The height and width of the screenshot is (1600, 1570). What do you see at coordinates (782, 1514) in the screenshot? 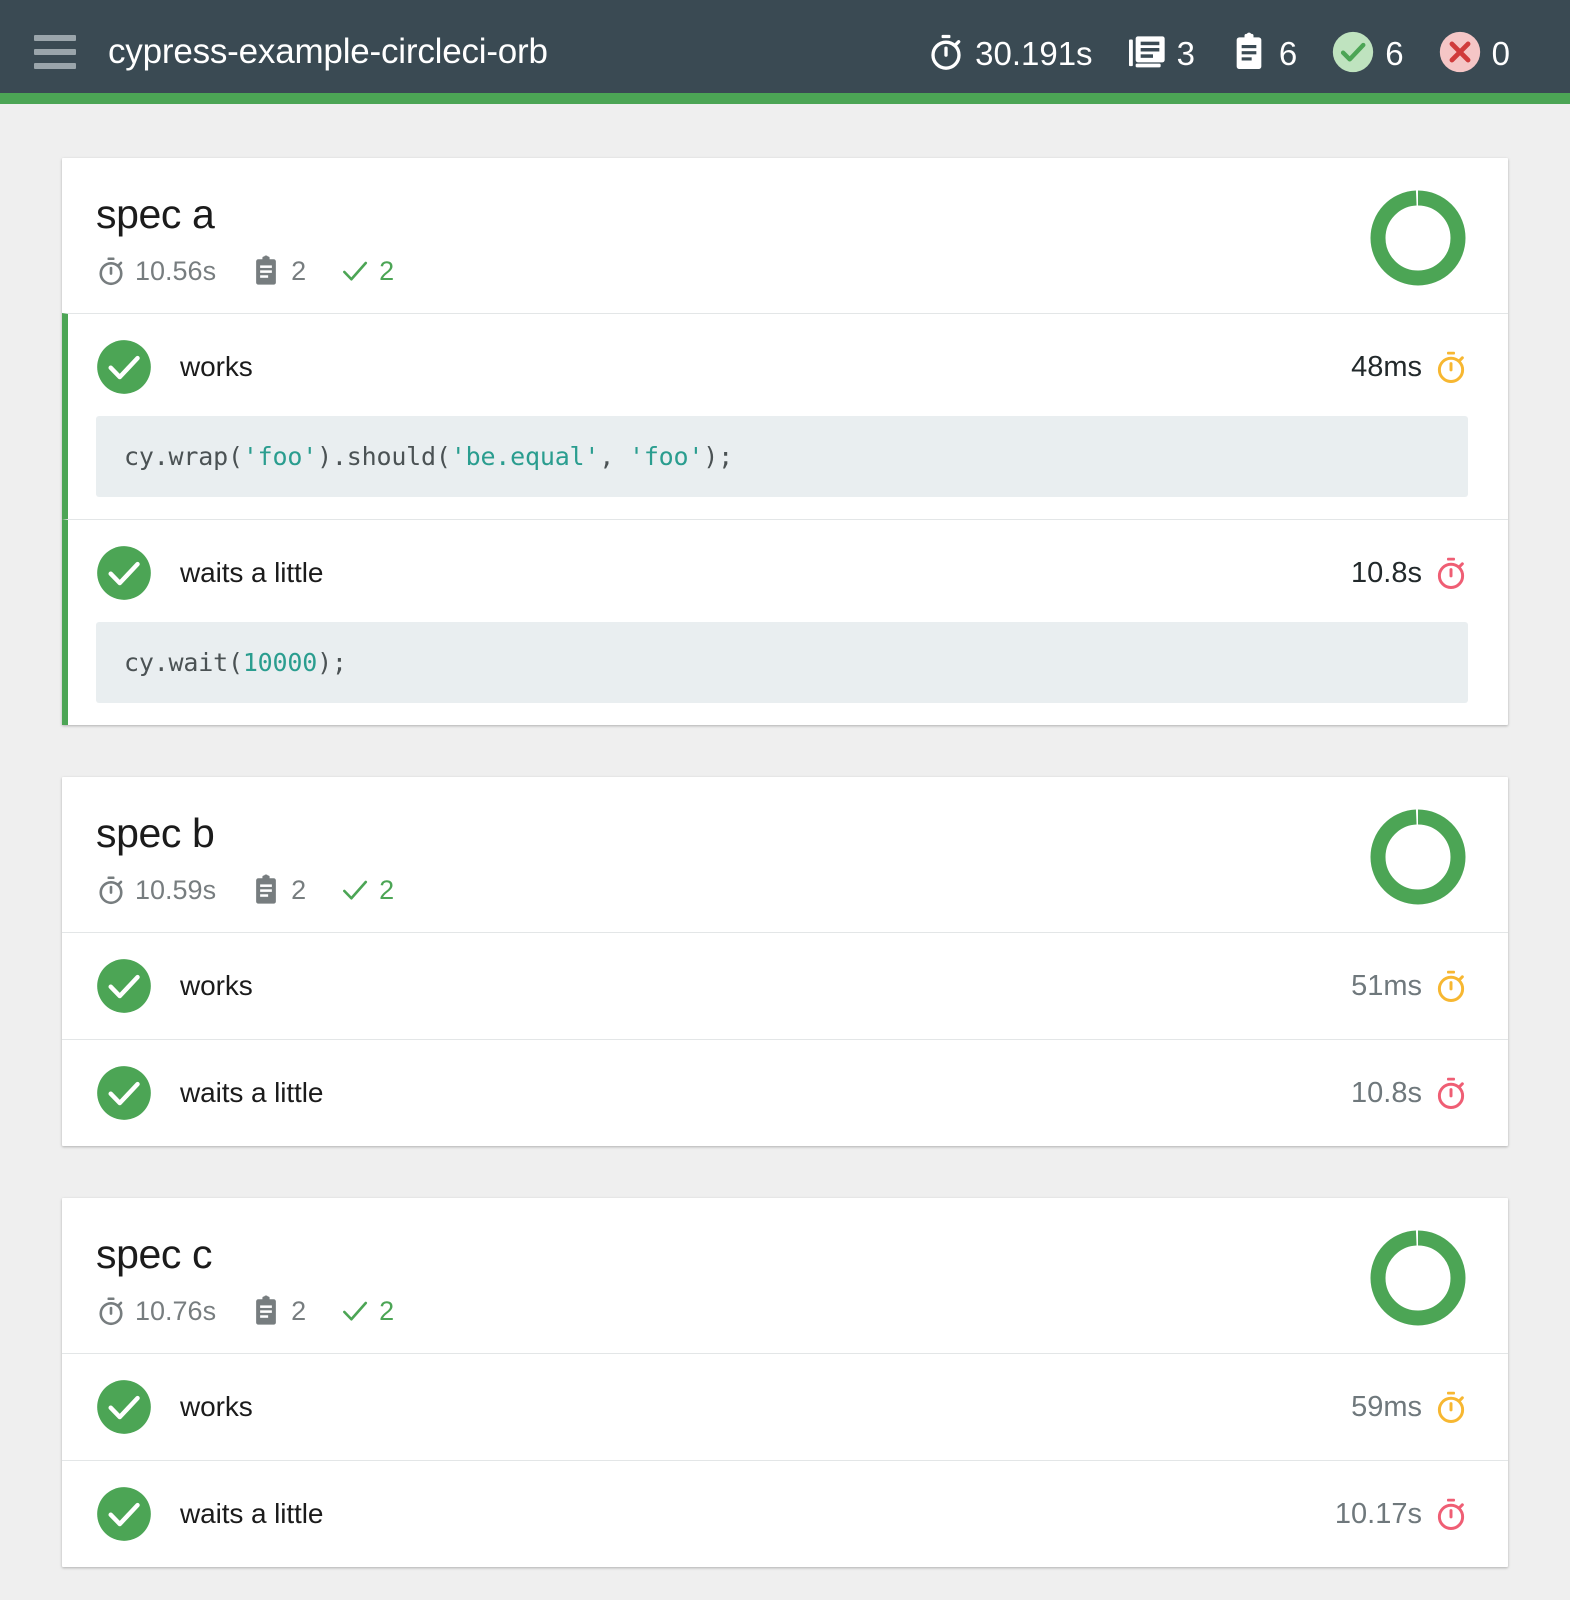
I see `test-row: waits a little 10.17s` at bounding box center [782, 1514].